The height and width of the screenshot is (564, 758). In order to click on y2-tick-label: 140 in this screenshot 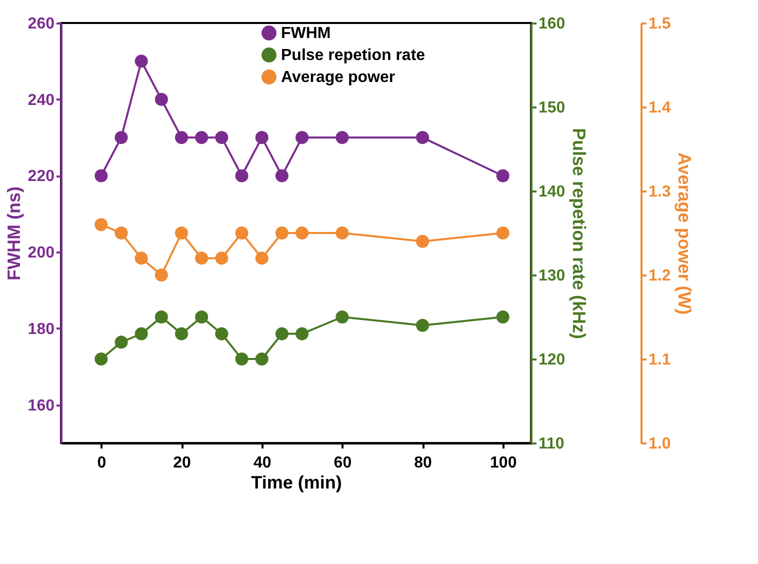, I will do `click(552, 192)`.